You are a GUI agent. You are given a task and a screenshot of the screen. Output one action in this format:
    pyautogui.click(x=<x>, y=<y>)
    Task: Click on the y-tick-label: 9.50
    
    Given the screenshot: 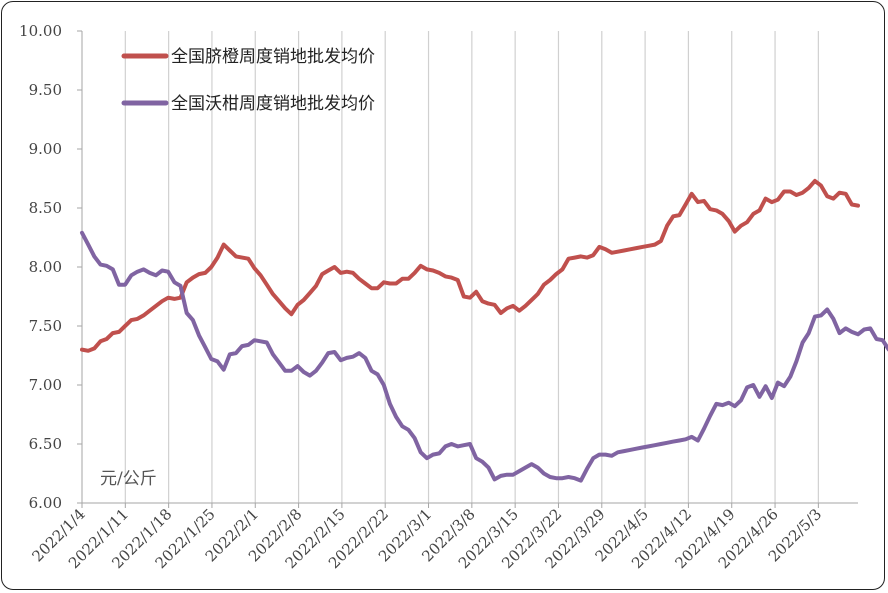 What is the action you would take?
    pyautogui.click(x=45, y=90)
    